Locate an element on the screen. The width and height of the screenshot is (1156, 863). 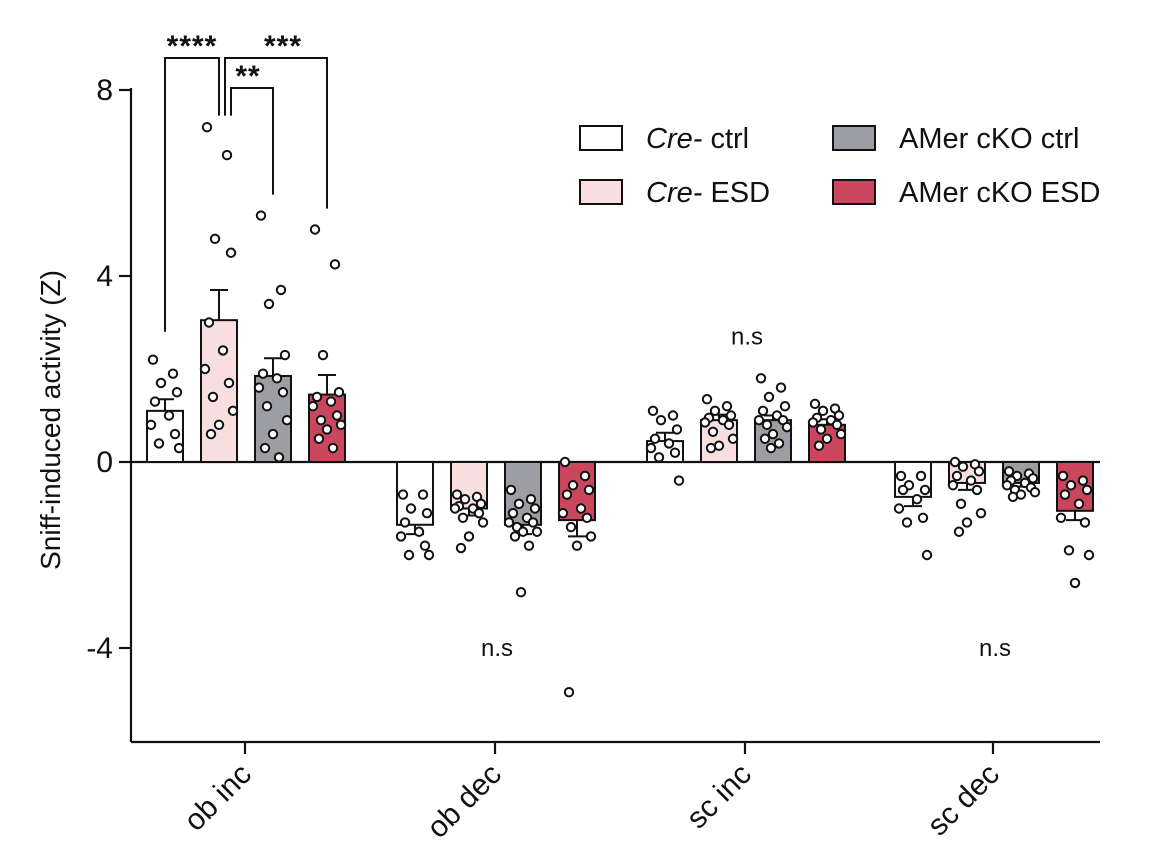
bracket-ctrl-vs-esd is located at coordinates (192, 194).